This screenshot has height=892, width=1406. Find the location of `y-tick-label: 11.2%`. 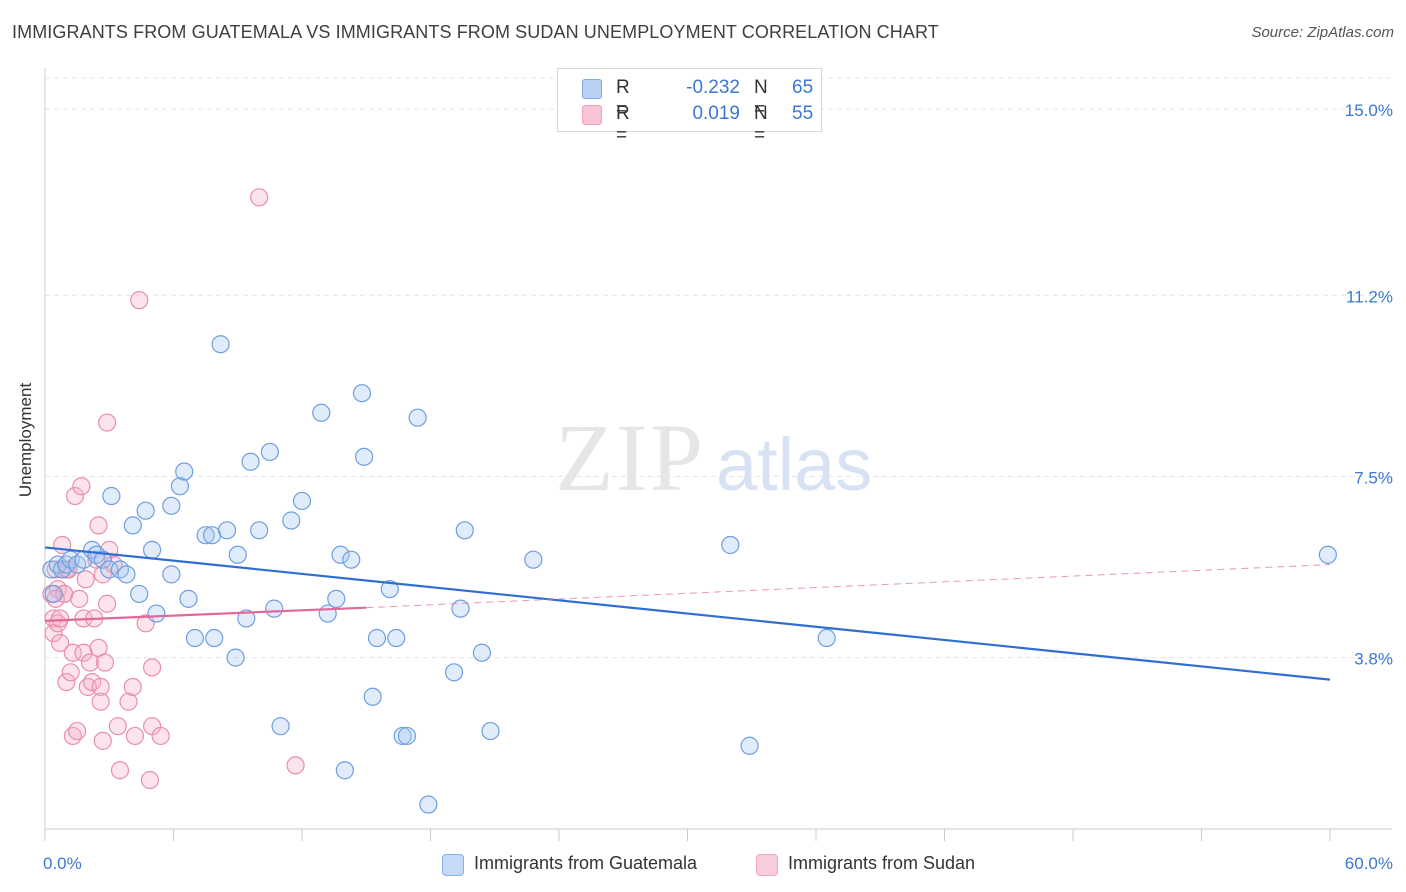

y-tick-label: 11.2% is located at coordinates (1369, 296).